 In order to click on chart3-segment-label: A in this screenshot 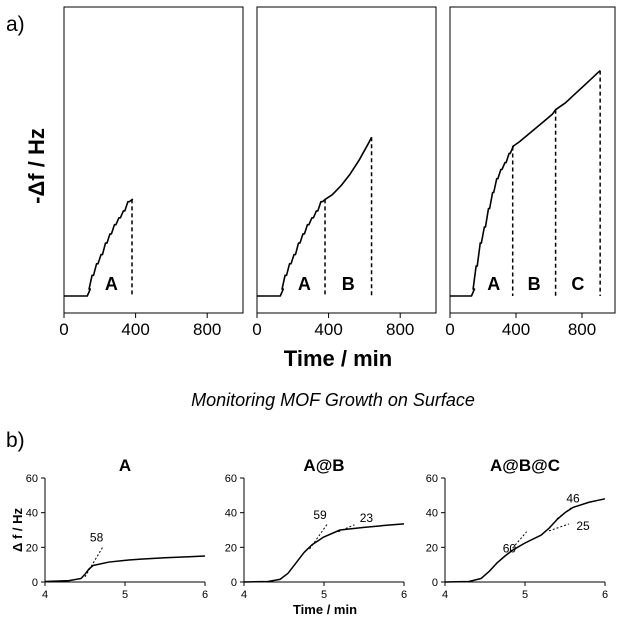, I will do `click(493, 284)`.